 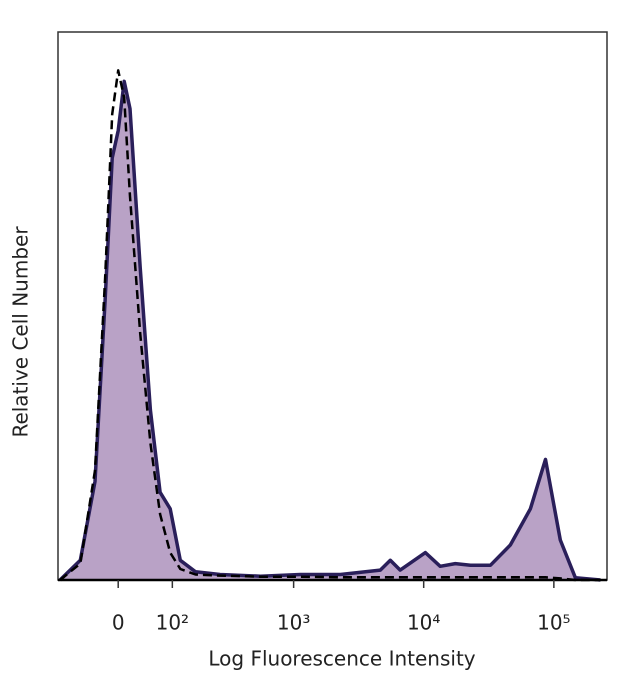 What do you see at coordinates (341, 659) in the screenshot?
I see `x-axis-label: Log Fluorescence Intensity` at bounding box center [341, 659].